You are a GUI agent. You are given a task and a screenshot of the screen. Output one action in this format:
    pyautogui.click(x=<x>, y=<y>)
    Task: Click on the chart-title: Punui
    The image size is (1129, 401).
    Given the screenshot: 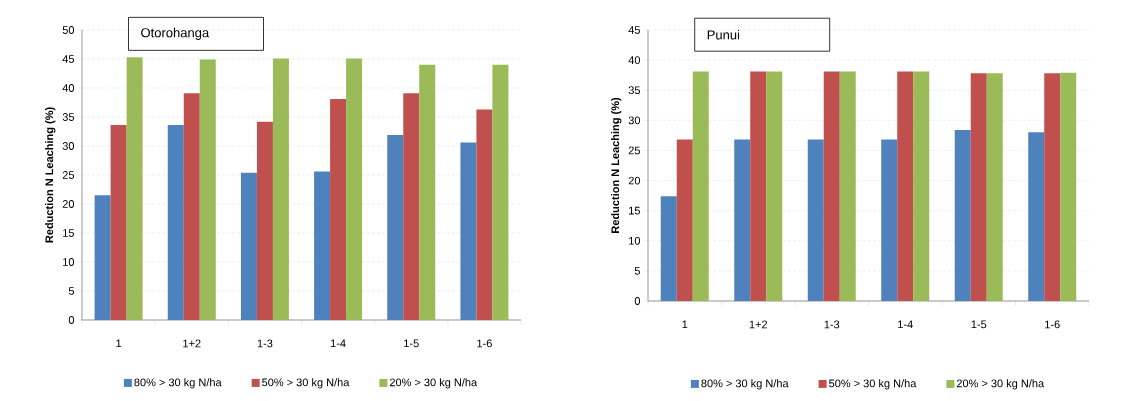 What is the action you would take?
    pyautogui.click(x=723, y=34)
    